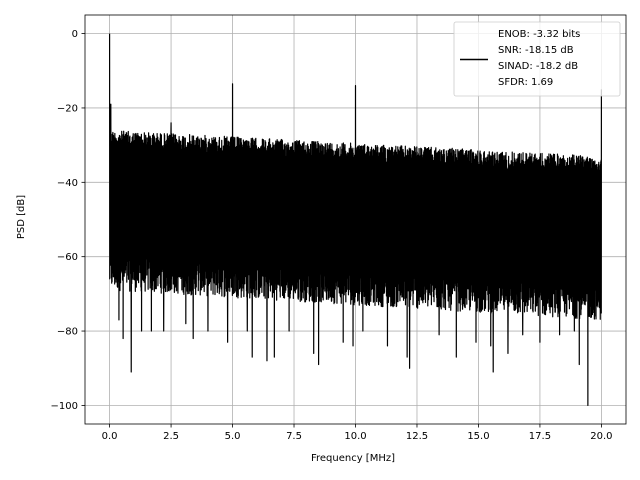 This screenshot has width=640, height=480. Describe the element at coordinates (525, 82) in the screenshot. I see `legend-entry: SFDR: 1.69` at that location.